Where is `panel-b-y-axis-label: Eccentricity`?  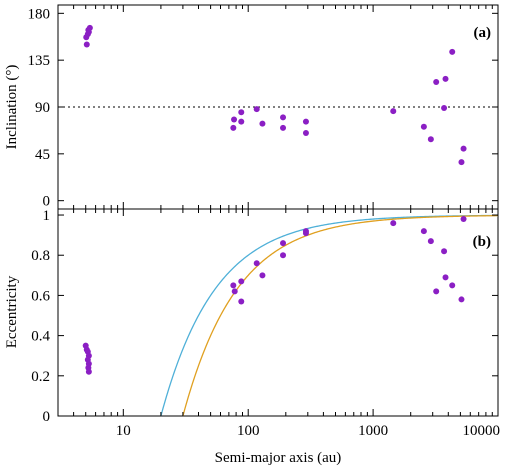
panel-b-y-axis-label: Eccentricity is located at coordinates (12, 311).